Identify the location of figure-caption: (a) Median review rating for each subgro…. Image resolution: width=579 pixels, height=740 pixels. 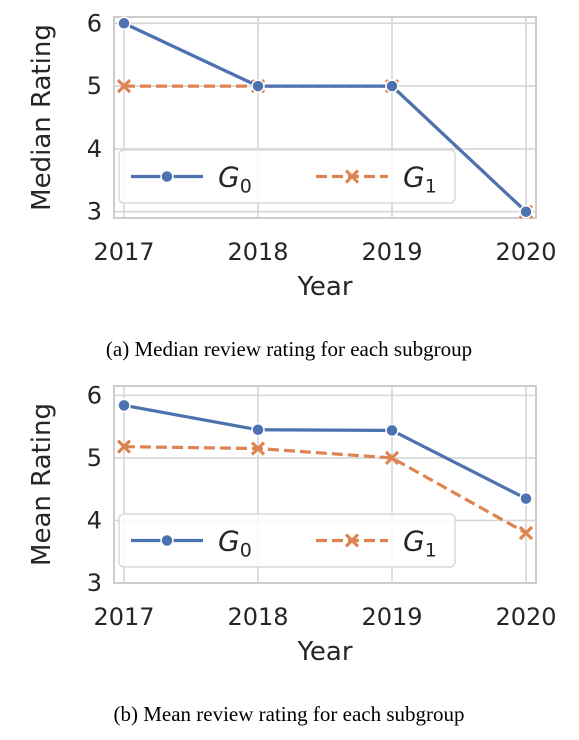
(289, 349).